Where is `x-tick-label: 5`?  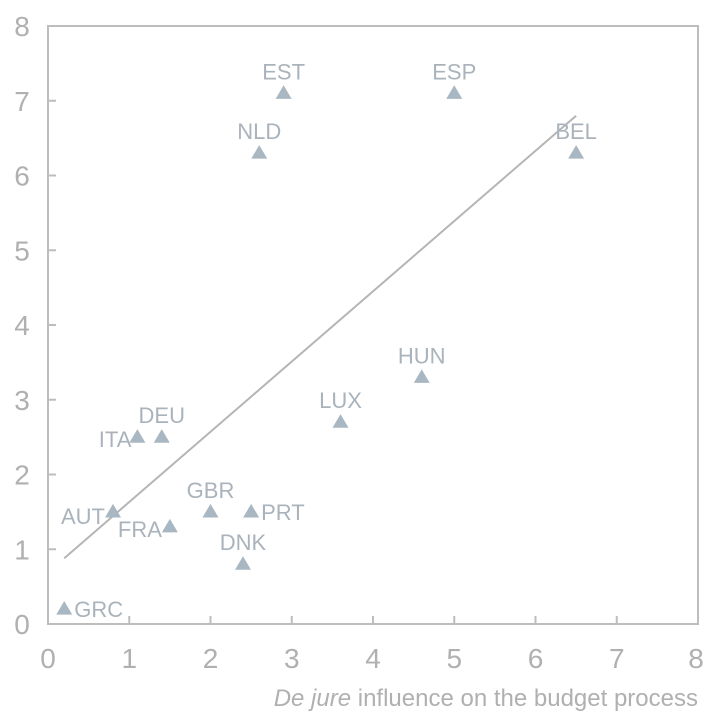 x-tick-label: 5 is located at coordinates (454, 658).